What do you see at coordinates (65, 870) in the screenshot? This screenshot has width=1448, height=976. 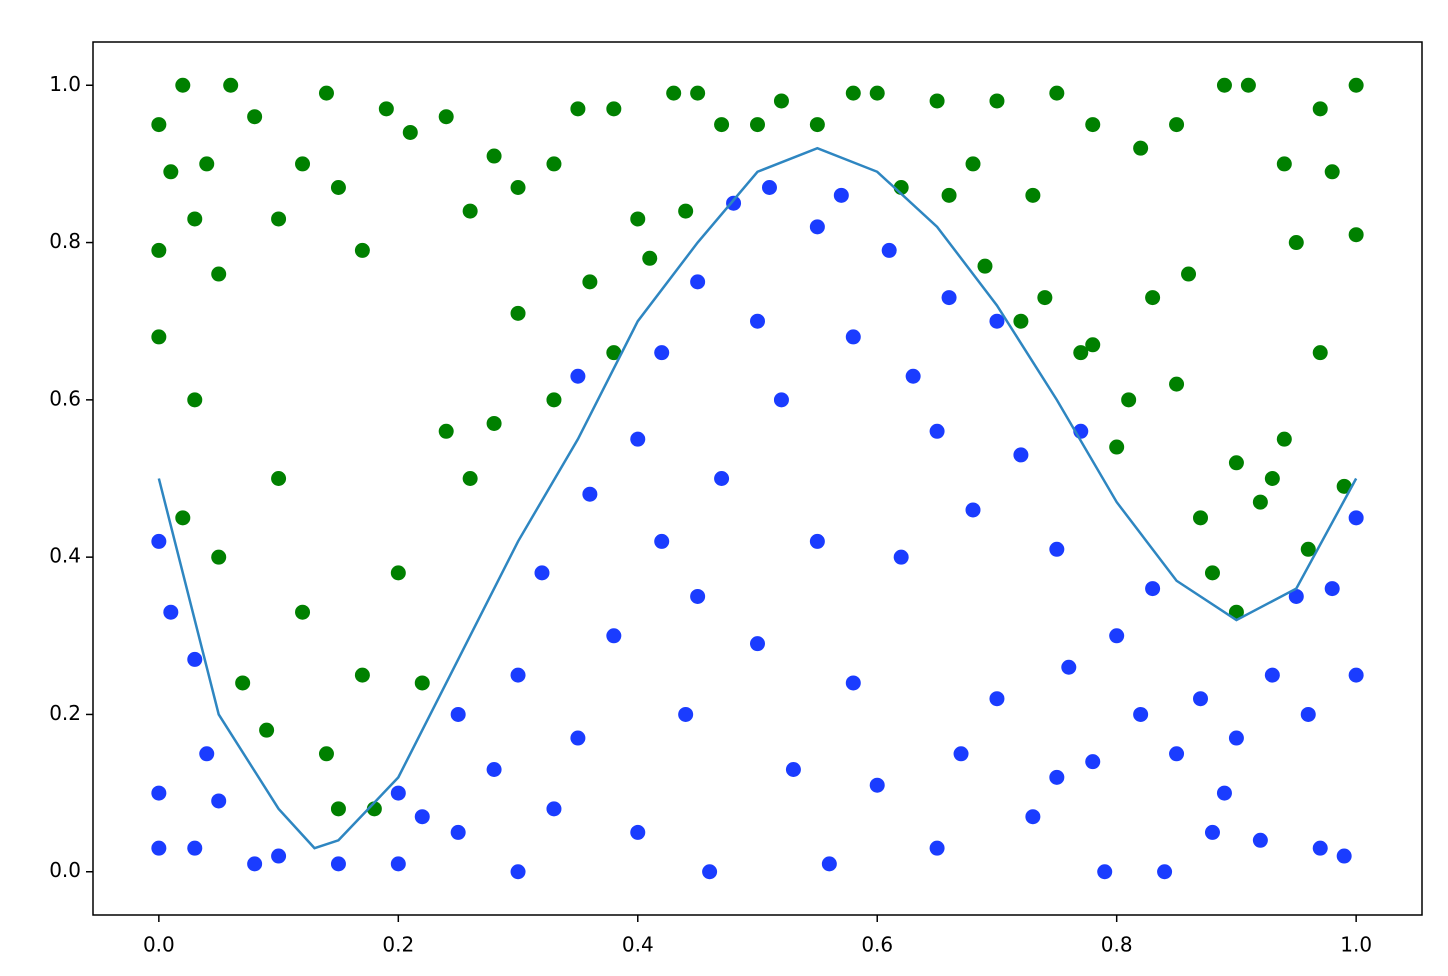 I see `y-tick-label: 0.0` at bounding box center [65, 870].